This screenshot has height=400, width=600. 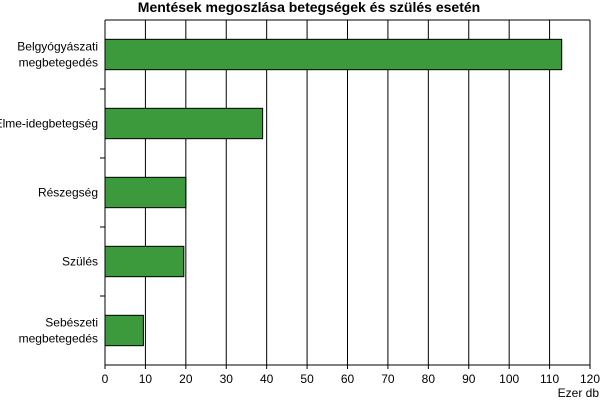 I want to click on category-label: Elme-idegbetegség, so click(x=49, y=124).